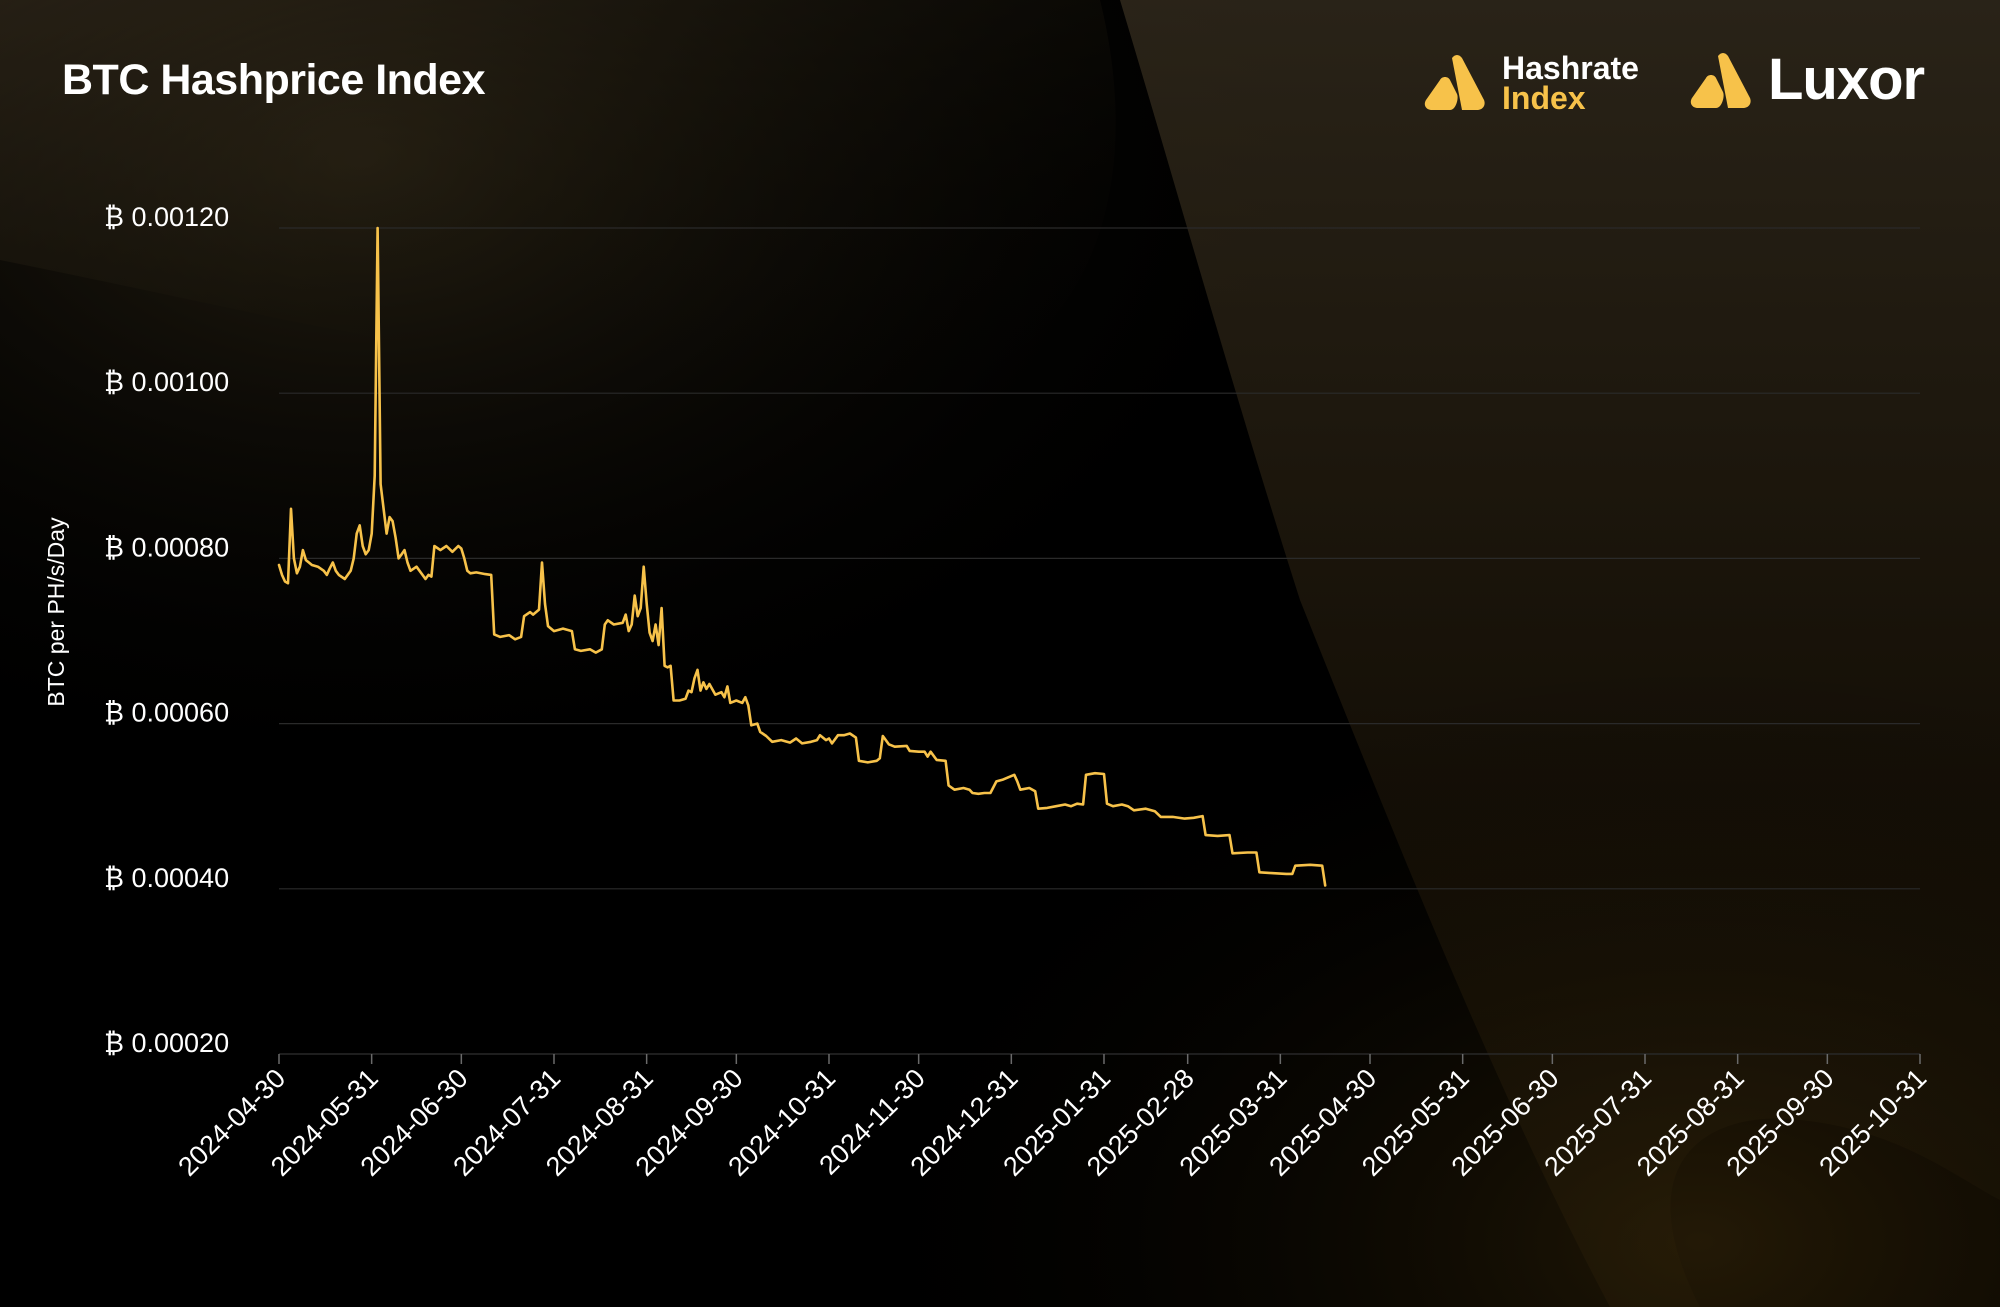 This screenshot has height=1307, width=2000. What do you see at coordinates (1454, 82) in the screenshot?
I see `hashrate-index-logo-icon` at bounding box center [1454, 82].